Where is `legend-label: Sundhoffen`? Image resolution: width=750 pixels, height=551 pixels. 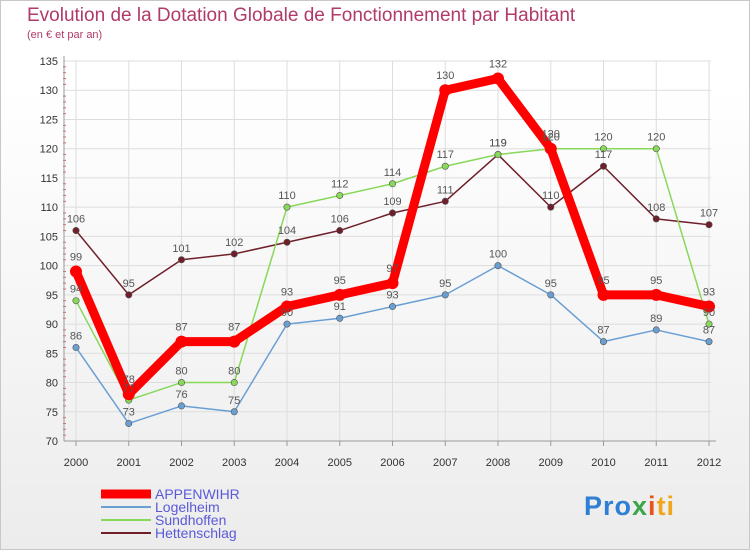
legend-label: Sundhoffen is located at coordinates (190, 520).